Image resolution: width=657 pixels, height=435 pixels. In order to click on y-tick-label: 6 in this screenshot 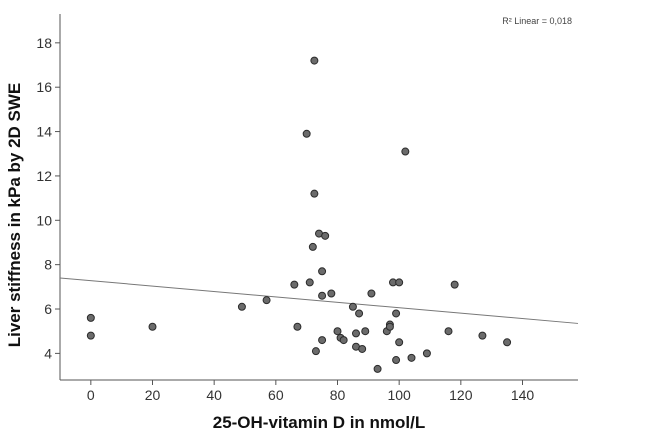, I will do `click(48, 309)`.